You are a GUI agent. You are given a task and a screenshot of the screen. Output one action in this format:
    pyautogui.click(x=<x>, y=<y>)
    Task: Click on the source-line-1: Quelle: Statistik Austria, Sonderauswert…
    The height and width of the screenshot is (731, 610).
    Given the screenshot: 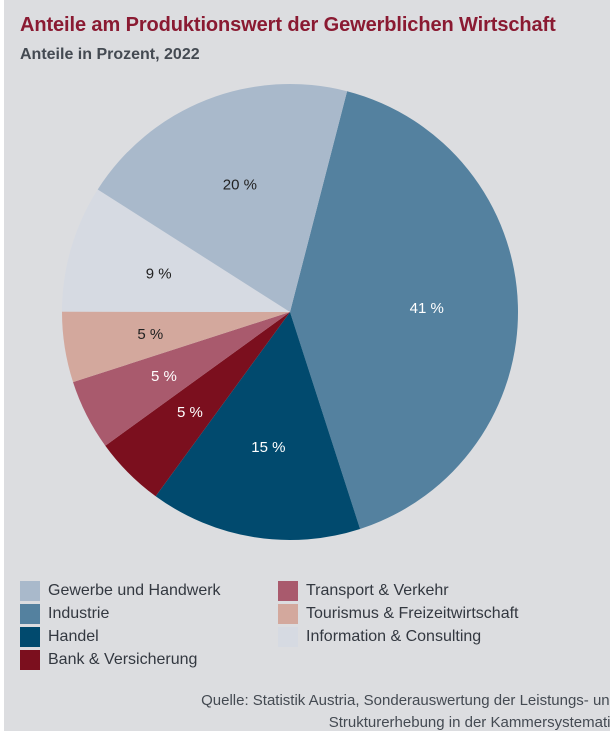 What is the action you would take?
    pyautogui.click(x=405, y=700)
    